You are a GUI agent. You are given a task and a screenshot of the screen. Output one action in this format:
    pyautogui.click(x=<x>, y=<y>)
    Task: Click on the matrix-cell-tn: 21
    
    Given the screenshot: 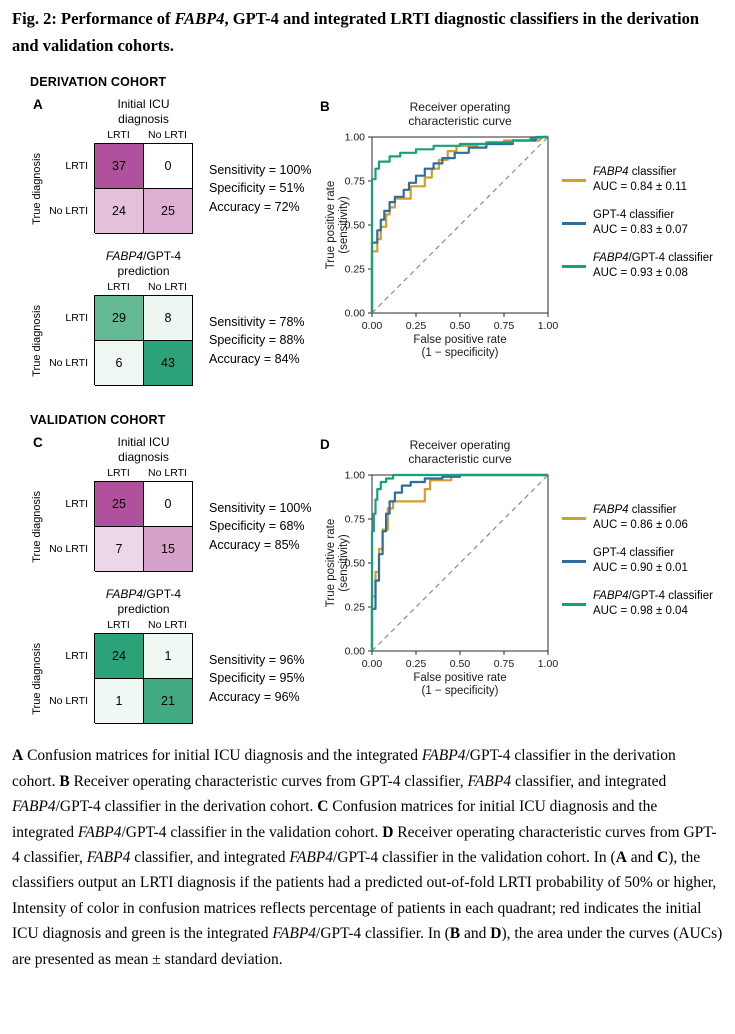 What is the action you would take?
    pyautogui.click(x=168, y=702)
    